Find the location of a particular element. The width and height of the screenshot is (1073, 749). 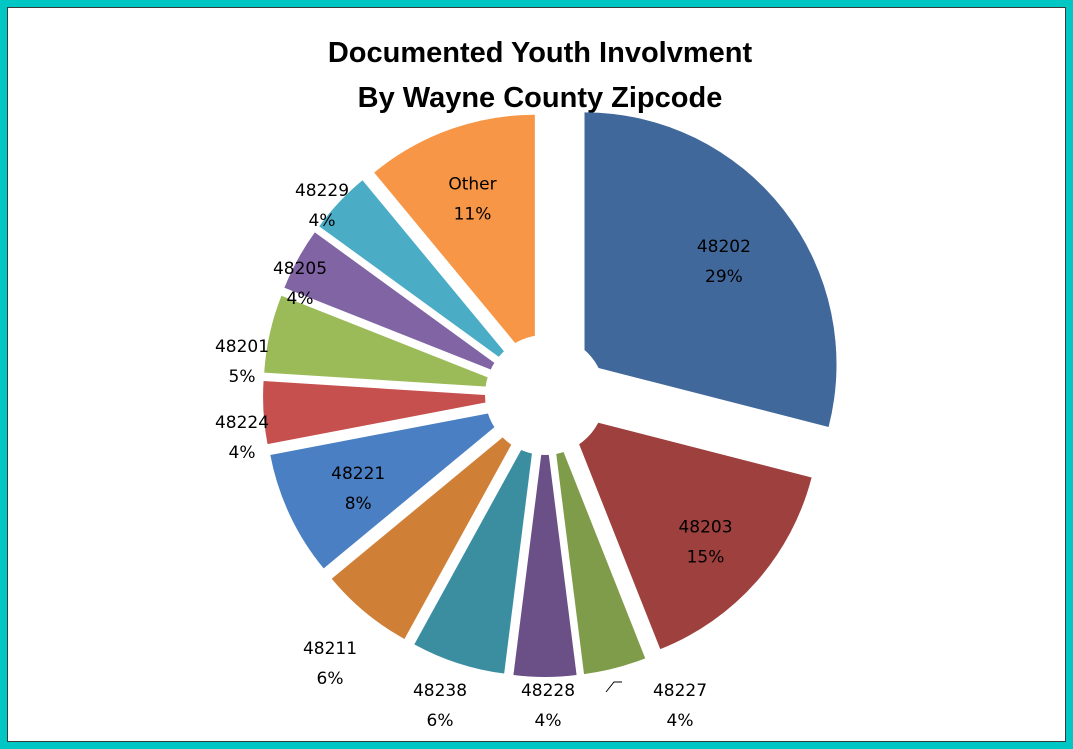

label-other-percent: 11% is located at coordinates (473, 215).